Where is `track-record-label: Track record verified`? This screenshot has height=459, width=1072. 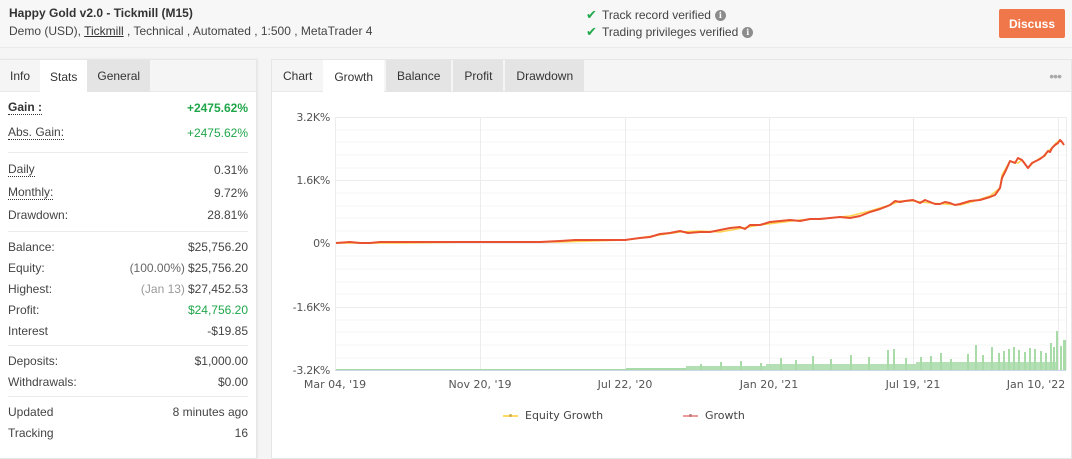
track-record-label: Track record verified is located at coordinates (656, 15).